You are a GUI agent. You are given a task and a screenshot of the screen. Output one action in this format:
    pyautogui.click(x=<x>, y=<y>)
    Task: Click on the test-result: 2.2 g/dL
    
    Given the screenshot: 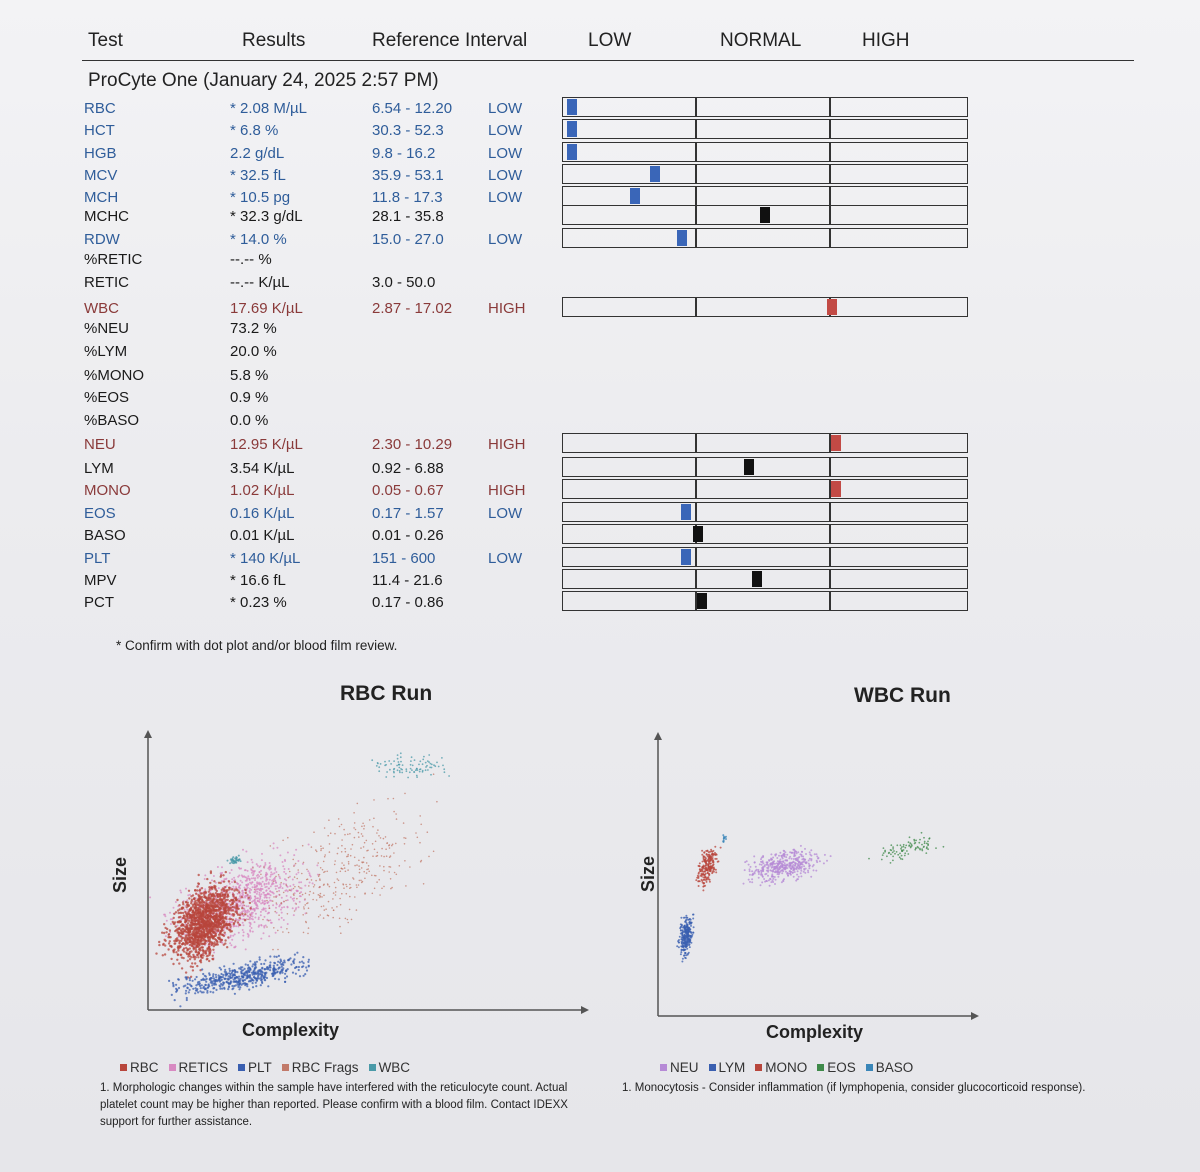 What is the action you would take?
    pyautogui.click(x=257, y=153)
    